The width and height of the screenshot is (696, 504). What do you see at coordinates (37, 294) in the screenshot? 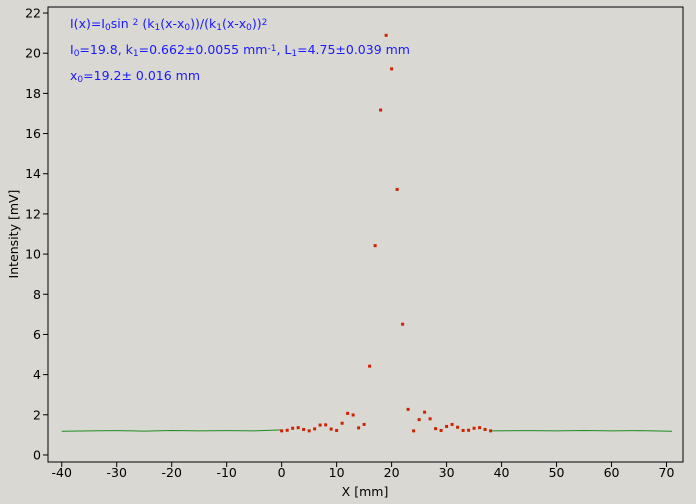
I see `y-tick-label: 8` at bounding box center [37, 294].